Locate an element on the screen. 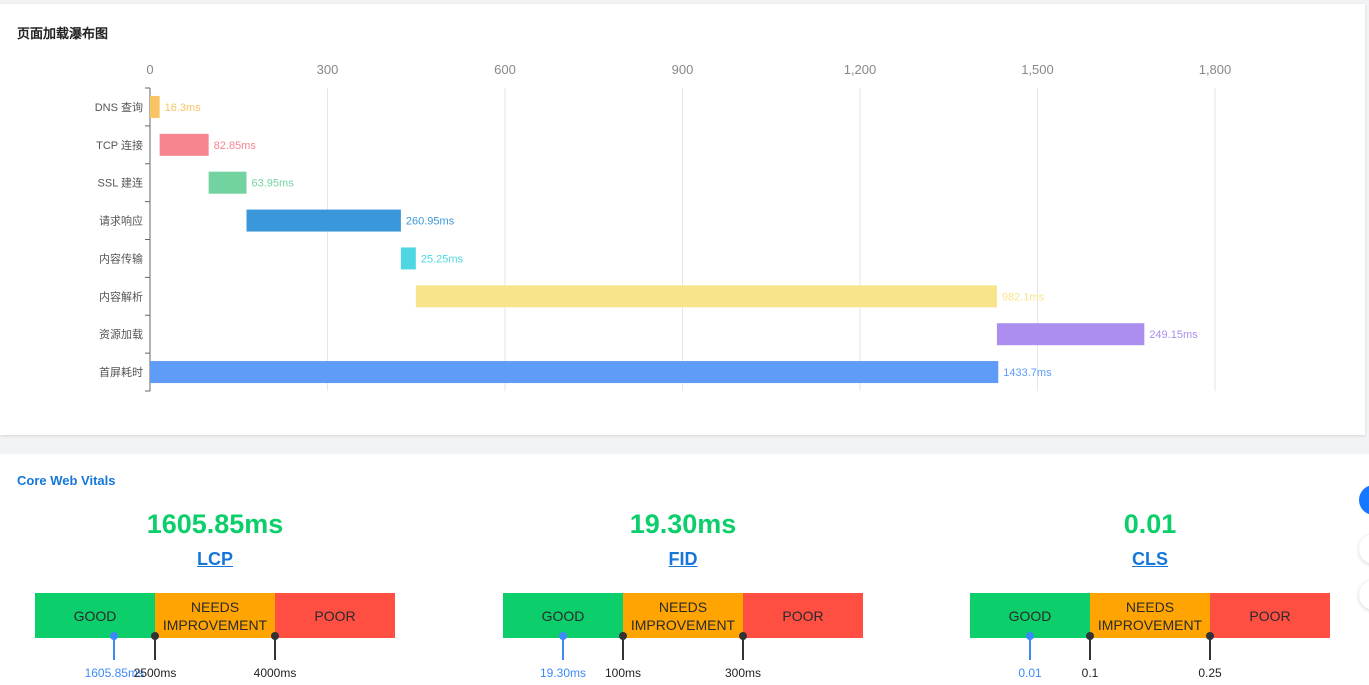 The image size is (1369, 685). threshold-label: 0.25 is located at coordinates (1210, 673).